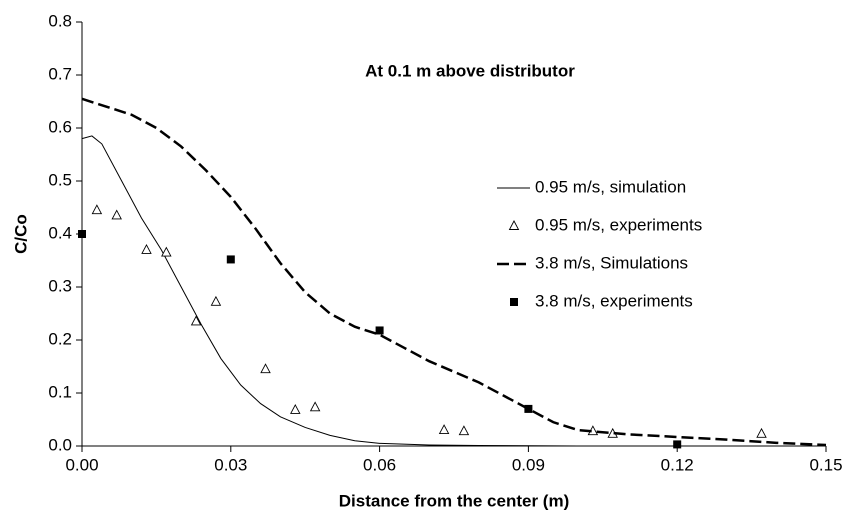 The width and height of the screenshot is (848, 516). Describe the element at coordinates (20, 234) in the screenshot. I see `y-axis-label: C/Co` at that location.